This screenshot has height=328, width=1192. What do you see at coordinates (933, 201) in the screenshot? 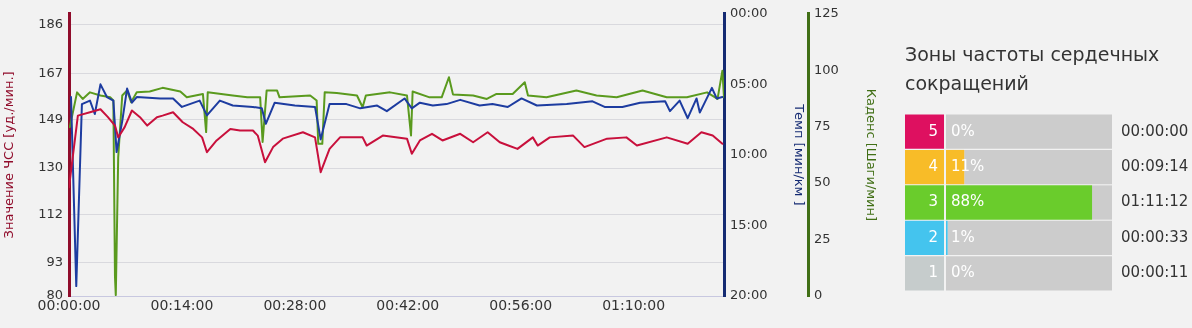
I see `y-tick-label: 3` at bounding box center [933, 201].